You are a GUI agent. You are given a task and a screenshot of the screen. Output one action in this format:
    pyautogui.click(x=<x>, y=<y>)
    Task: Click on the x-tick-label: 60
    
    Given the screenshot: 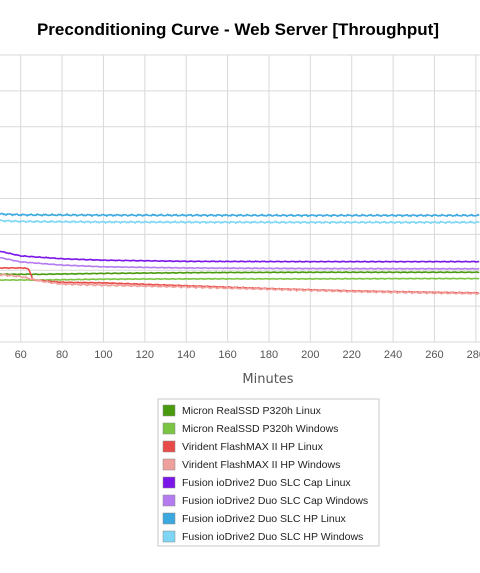 What is the action you would take?
    pyautogui.click(x=21, y=355)
    